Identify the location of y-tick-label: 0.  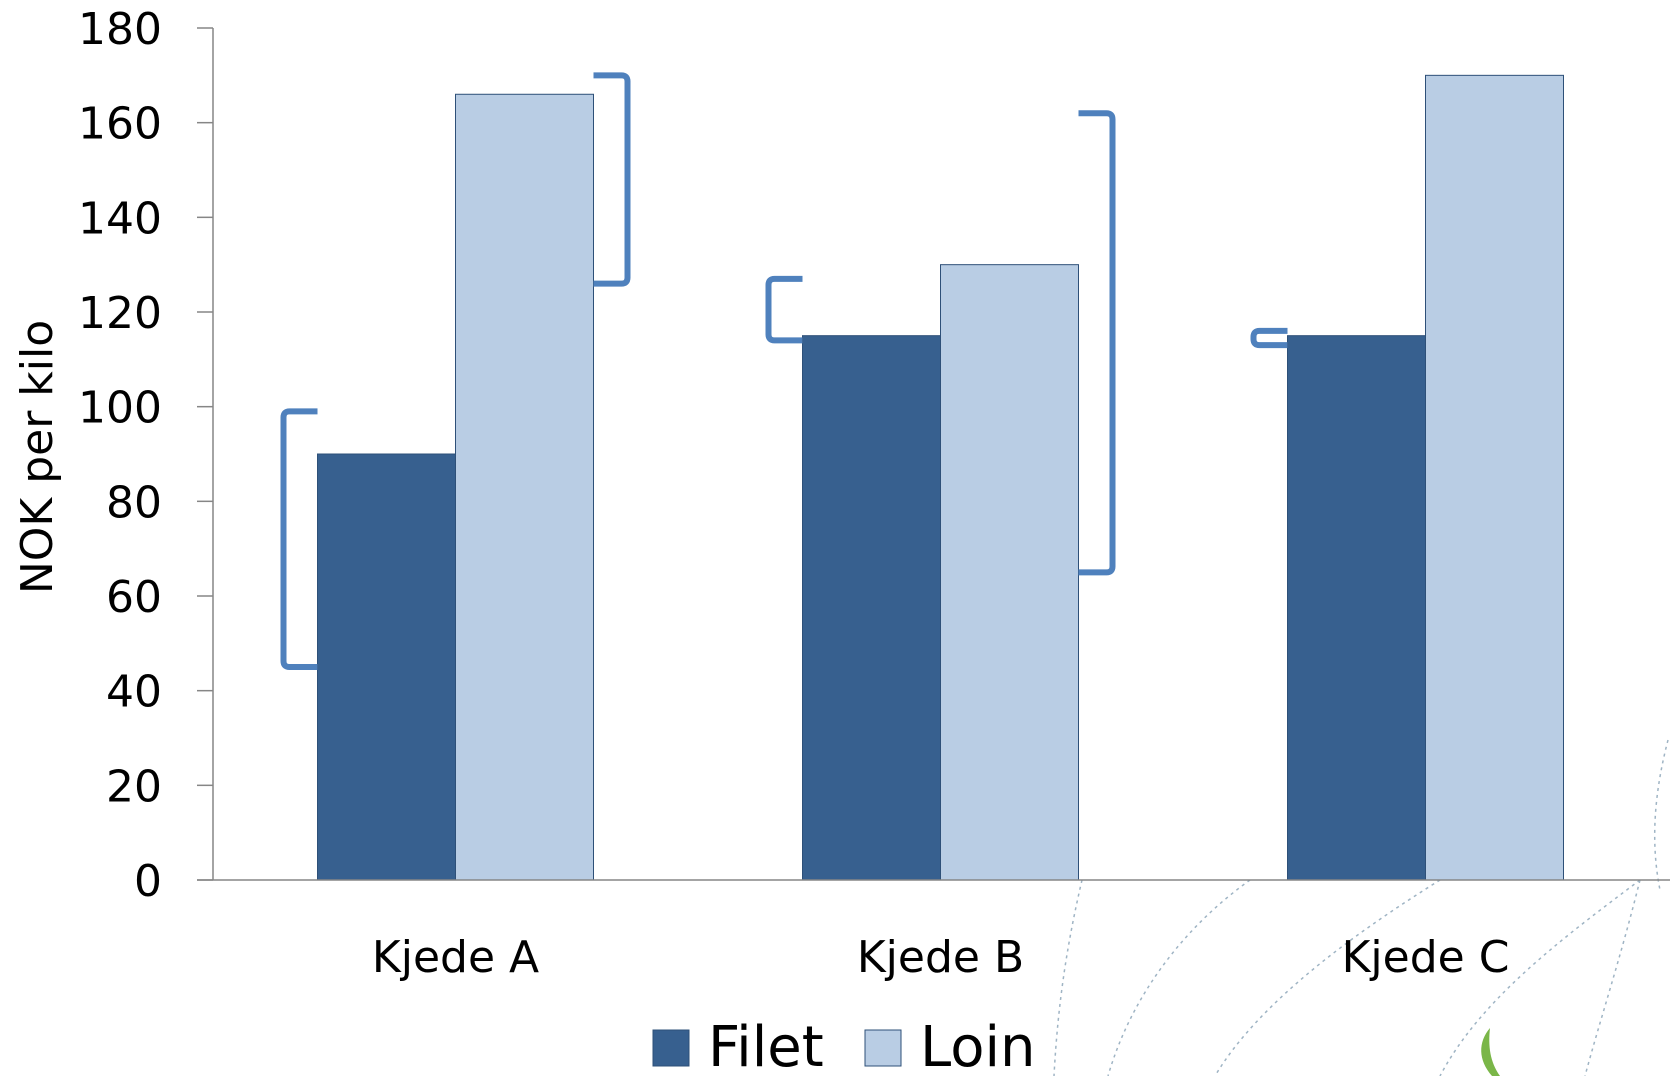
(148, 881).